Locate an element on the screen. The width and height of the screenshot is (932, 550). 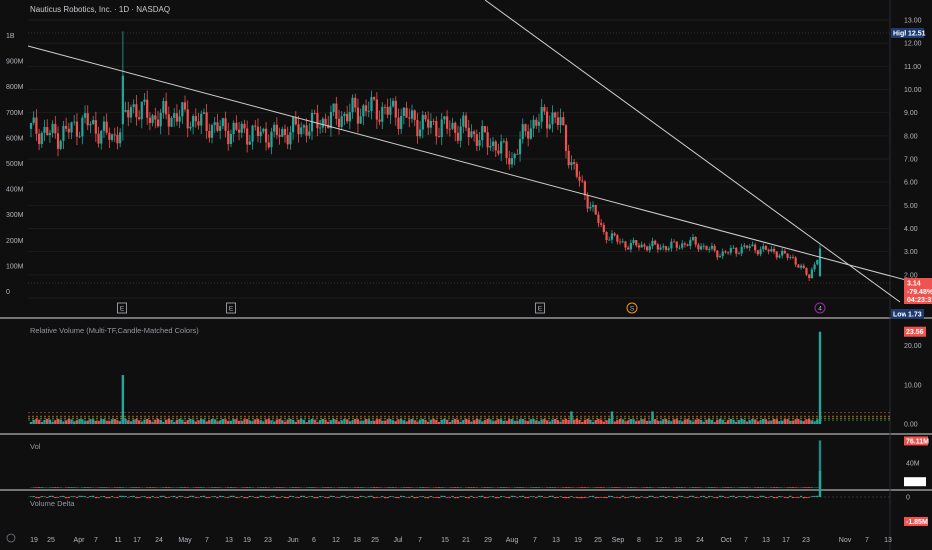
bar-countdown: 04:23:31 is located at coordinates (919, 300).